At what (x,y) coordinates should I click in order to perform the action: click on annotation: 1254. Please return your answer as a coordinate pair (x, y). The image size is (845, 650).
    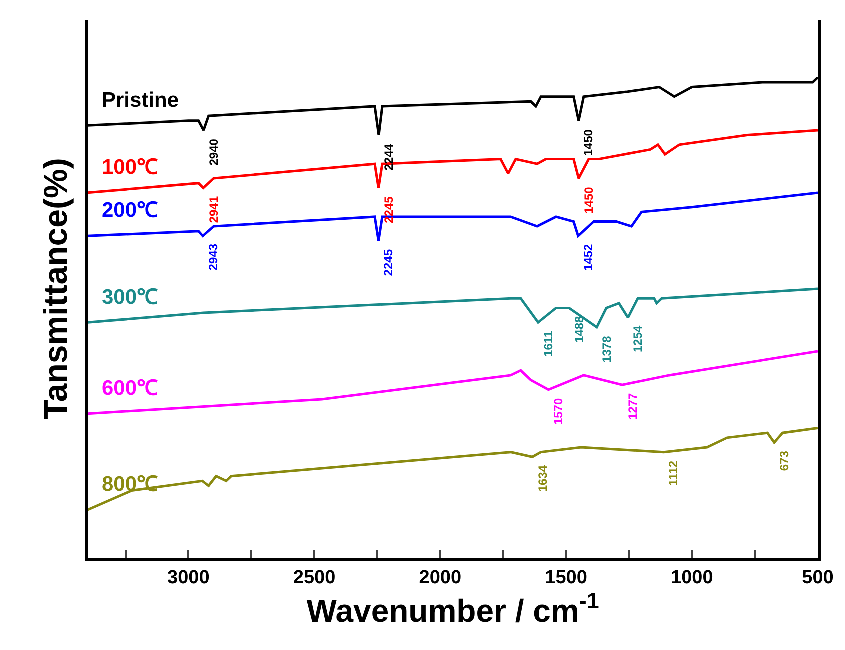
    Looking at the image, I should click on (637, 339).